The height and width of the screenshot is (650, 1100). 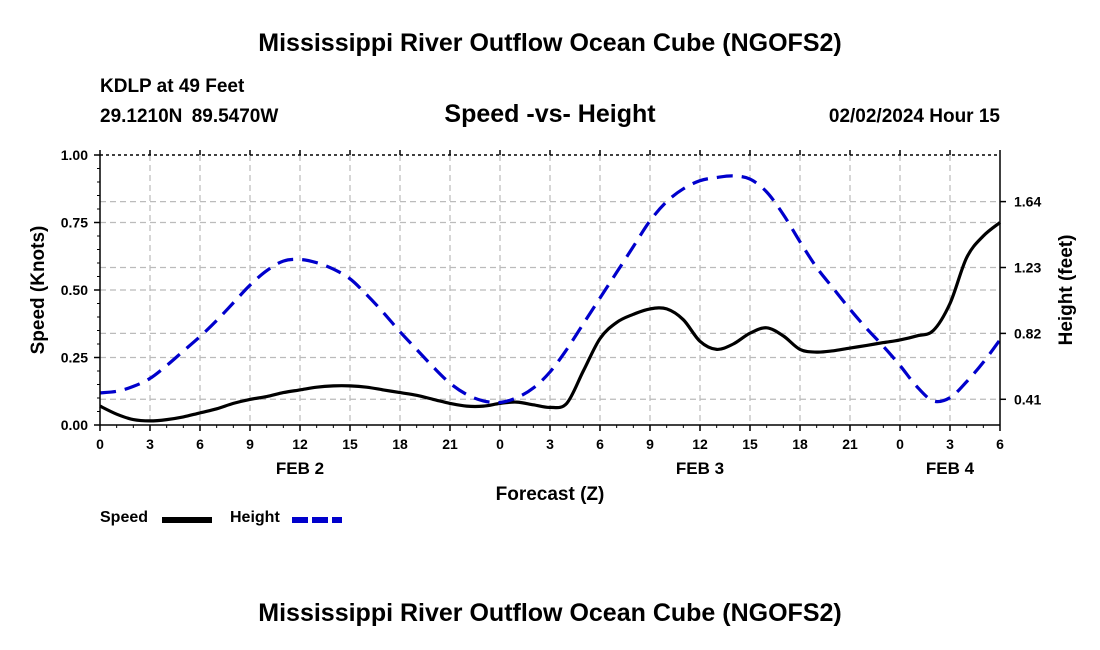 I want to click on y-right-tick-label: 1.64, so click(x=1027, y=202).